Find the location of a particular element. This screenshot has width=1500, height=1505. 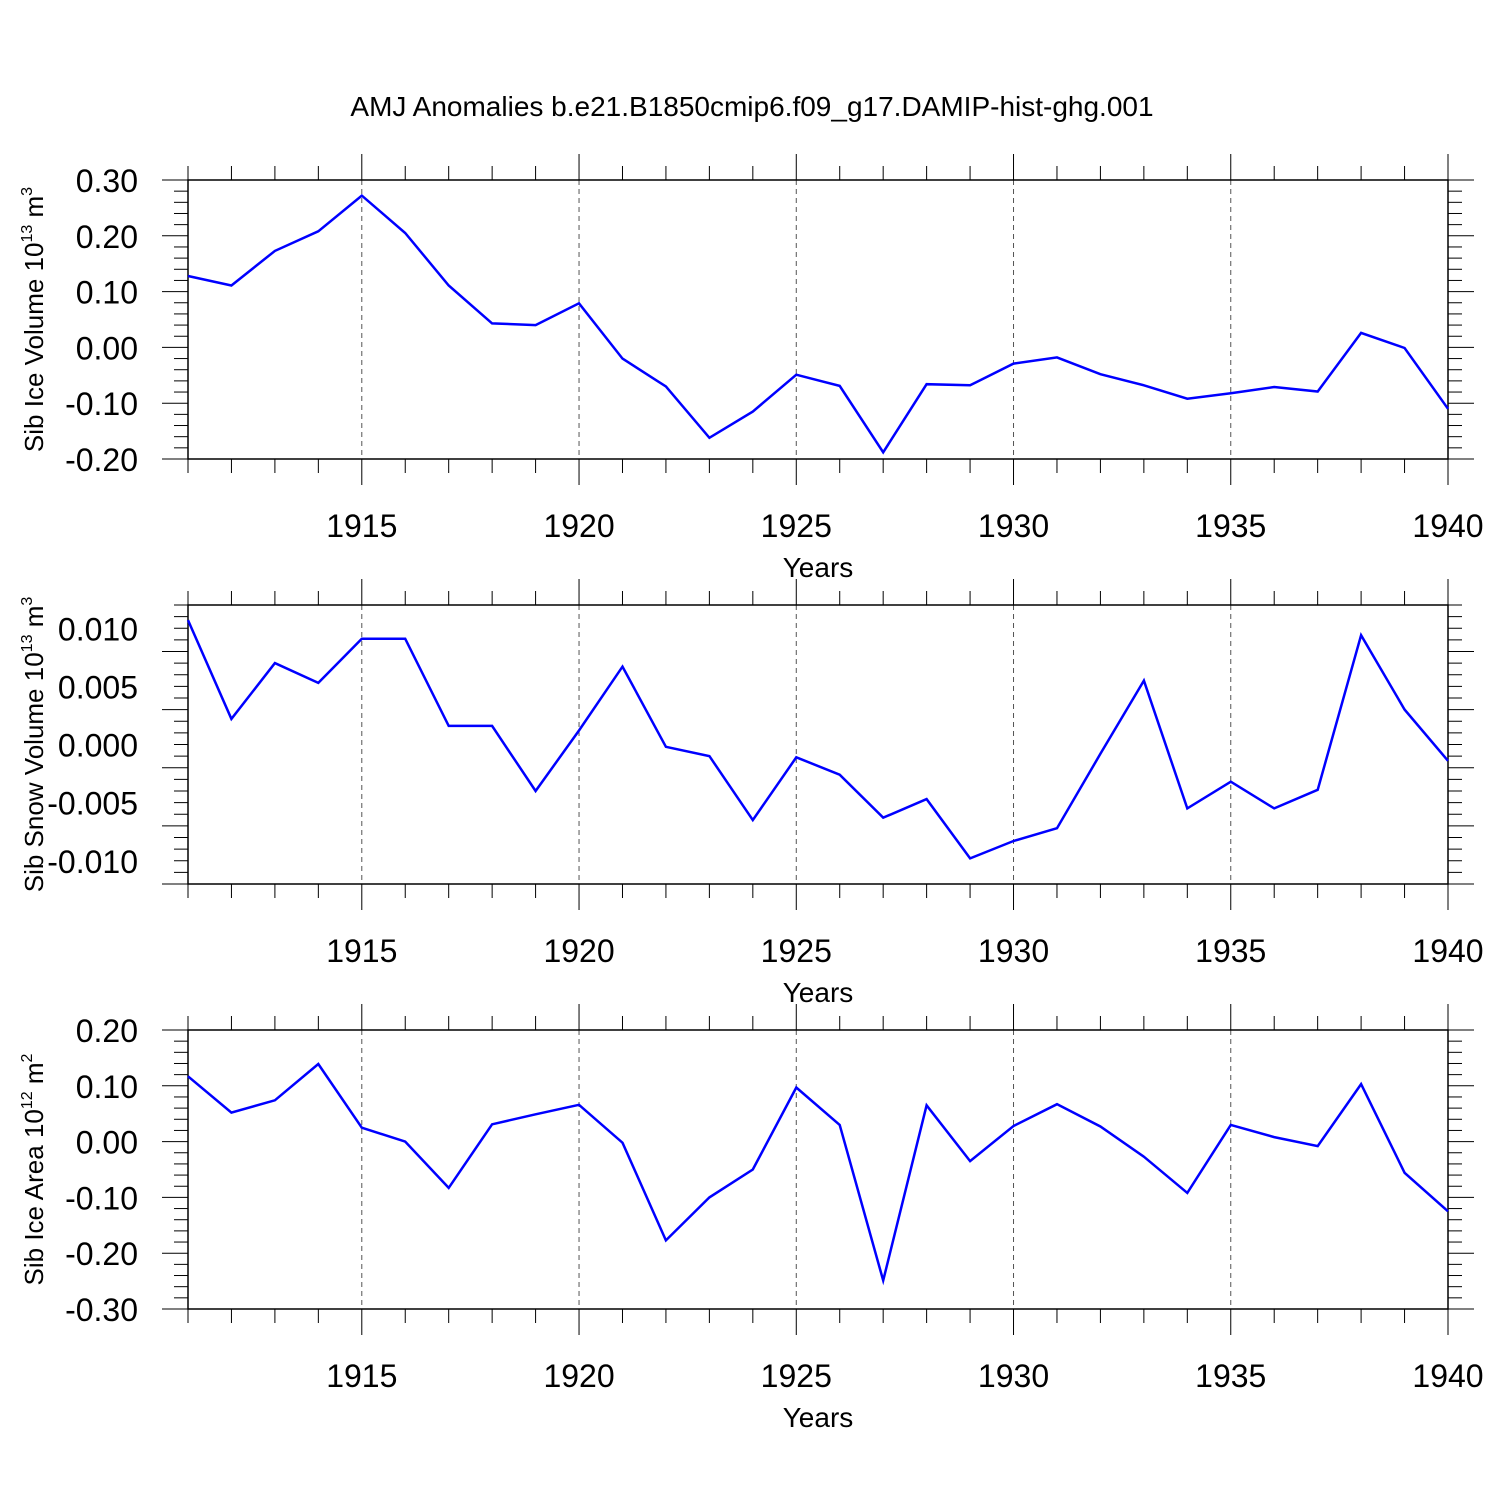

y-tick-label: 0.30 is located at coordinates (107, 181).